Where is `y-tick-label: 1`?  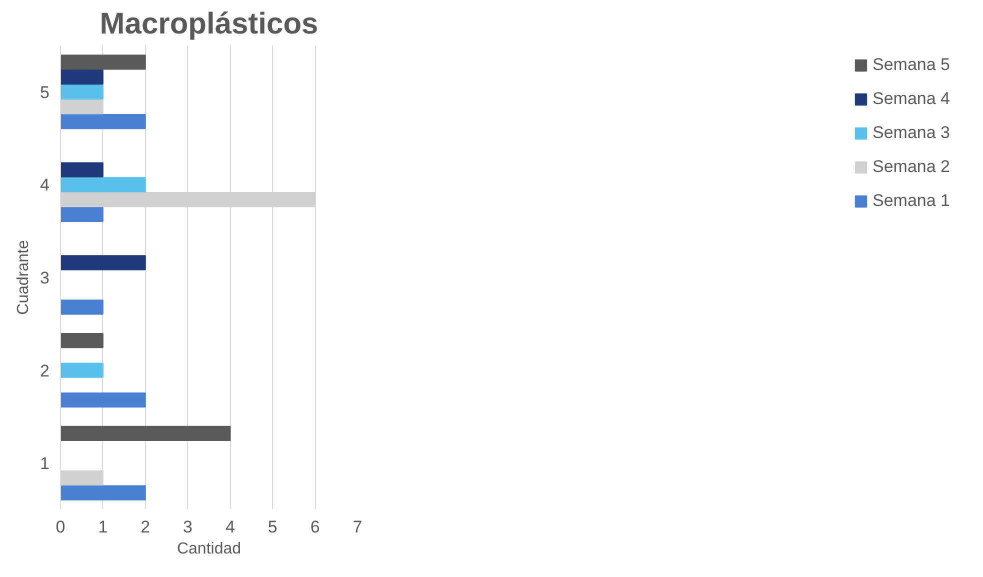
y-tick-label: 1 is located at coordinates (45, 464).